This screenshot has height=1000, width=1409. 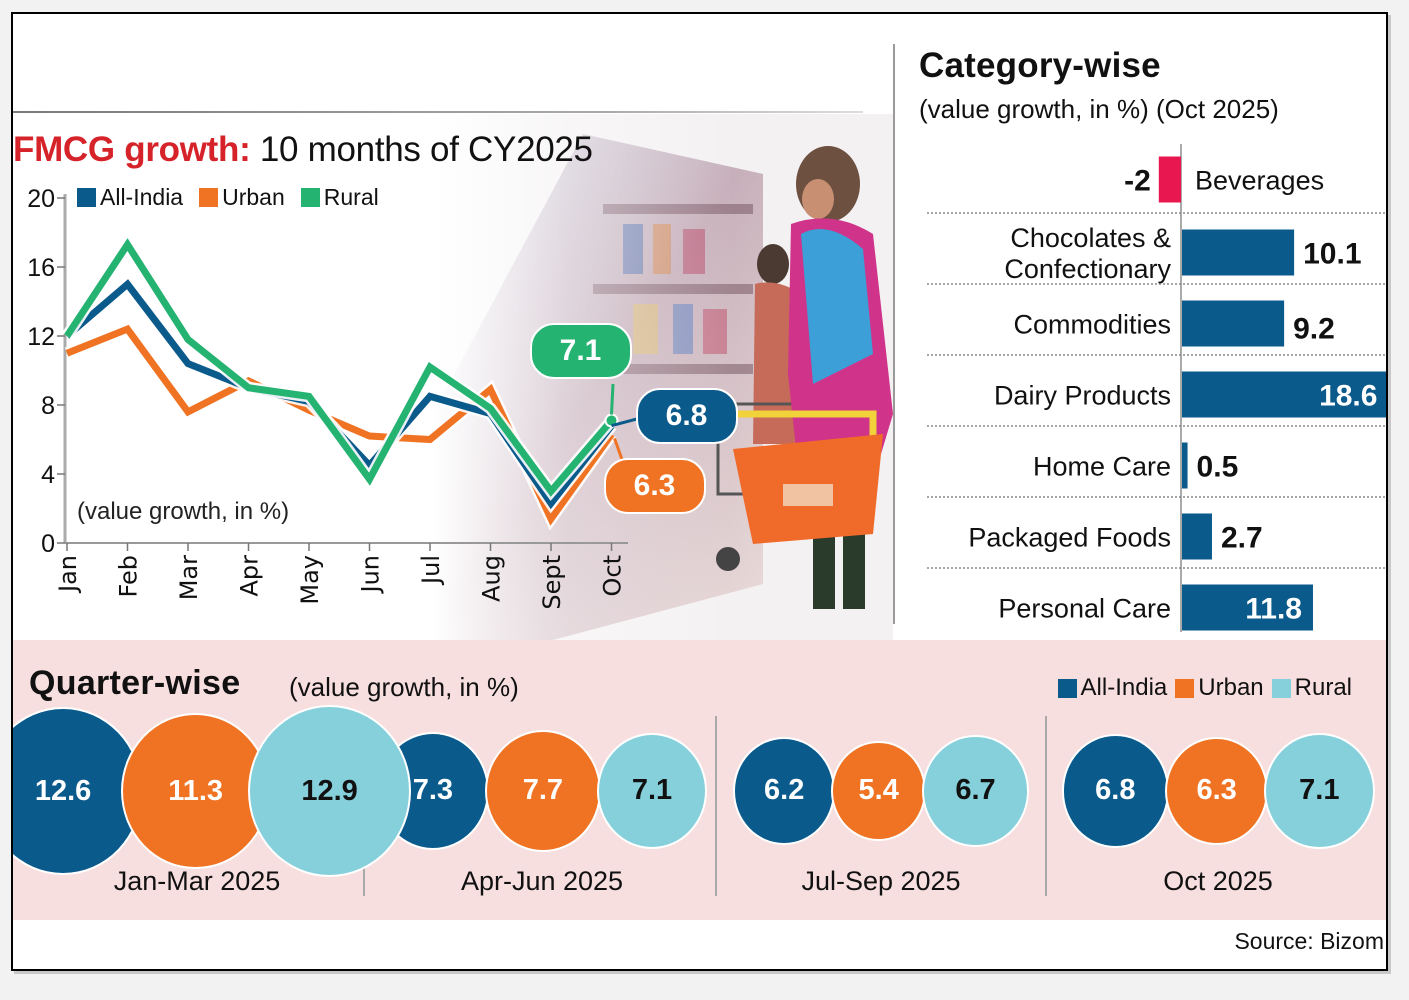 I want to click on quarter-title: Quarter-wise, so click(x=135, y=683).